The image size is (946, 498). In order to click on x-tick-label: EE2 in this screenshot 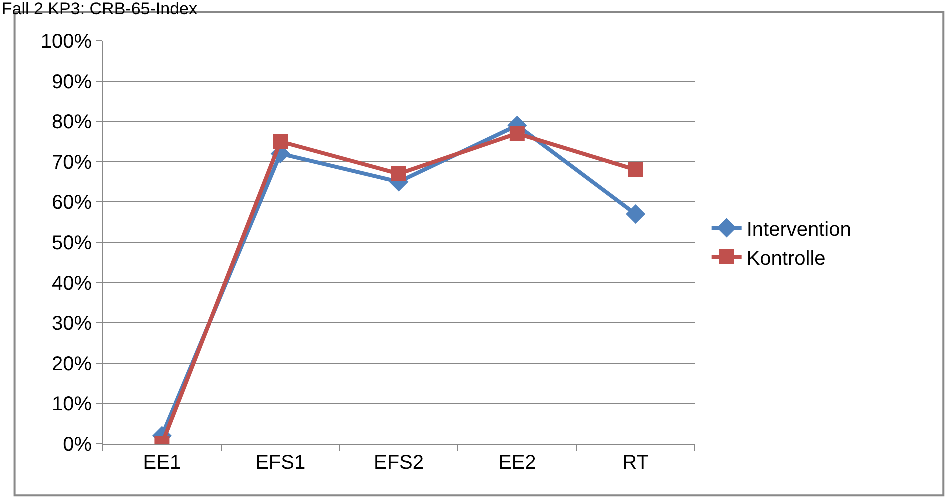, I will do `click(517, 463)`.